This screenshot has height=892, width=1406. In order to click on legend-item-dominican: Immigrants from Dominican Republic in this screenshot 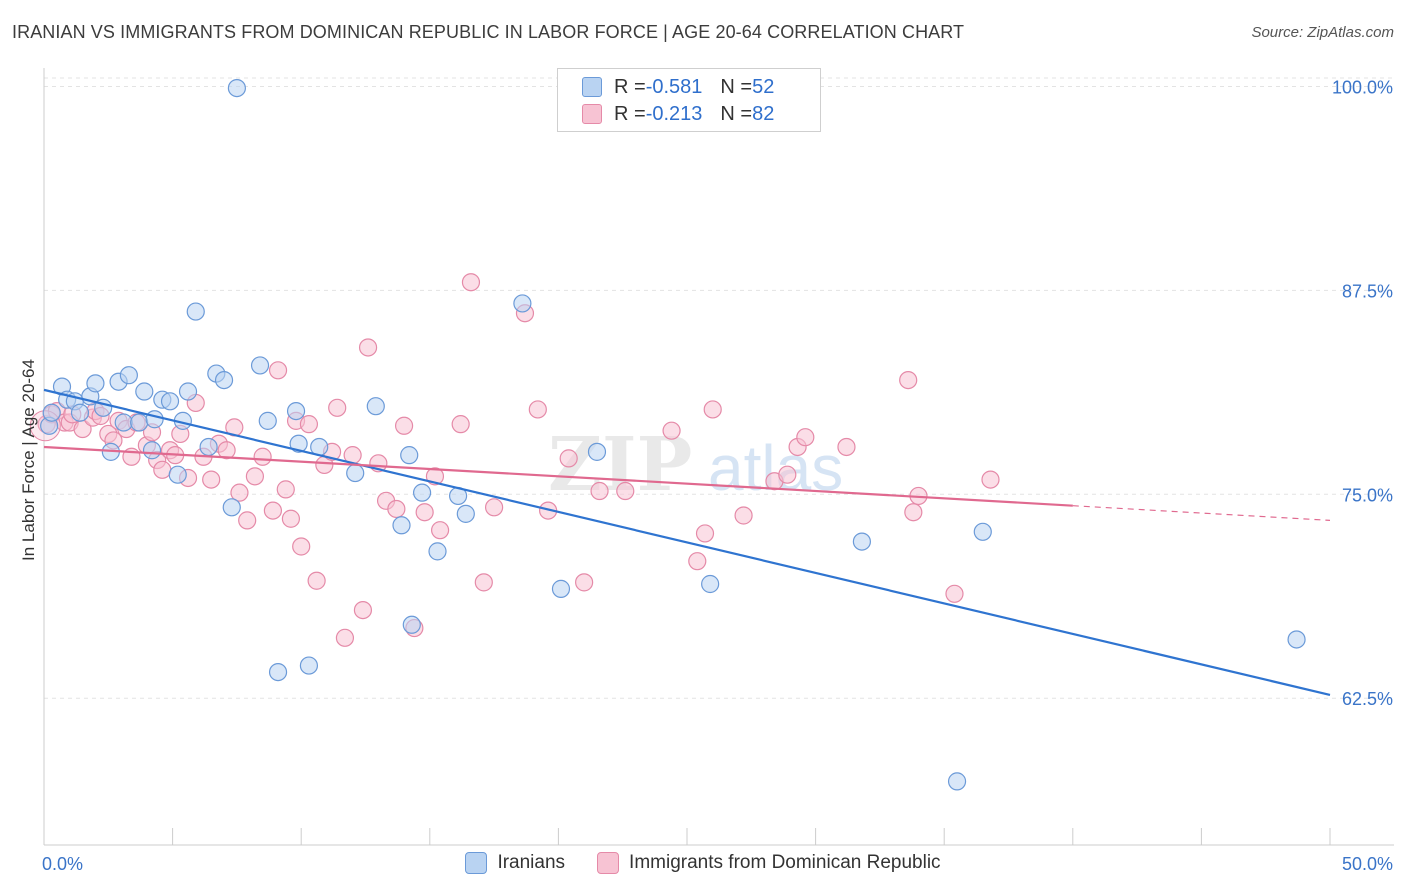, I will do `click(769, 863)`.